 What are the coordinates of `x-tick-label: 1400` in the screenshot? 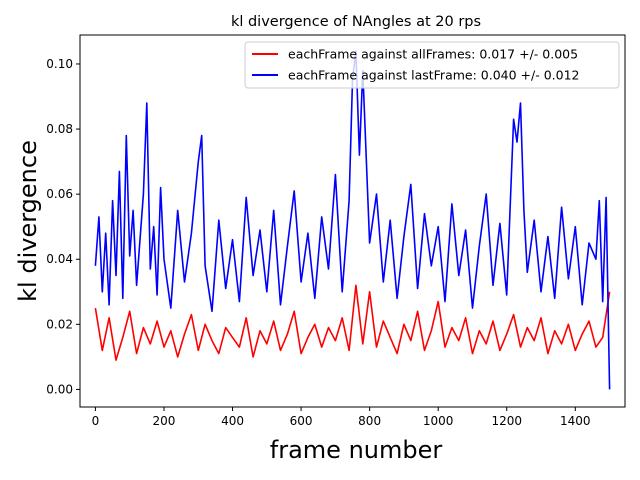 It's located at (575, 421).